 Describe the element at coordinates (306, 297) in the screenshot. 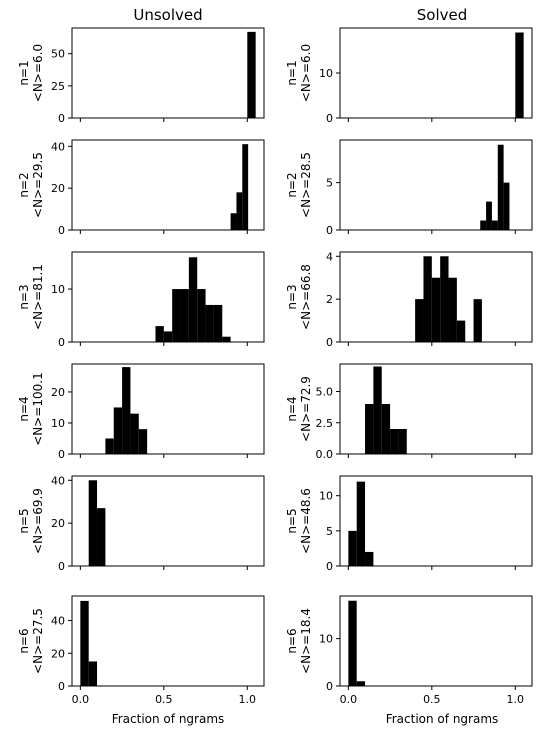

I see `panel-label-mean: <N>=66.8` at that location.